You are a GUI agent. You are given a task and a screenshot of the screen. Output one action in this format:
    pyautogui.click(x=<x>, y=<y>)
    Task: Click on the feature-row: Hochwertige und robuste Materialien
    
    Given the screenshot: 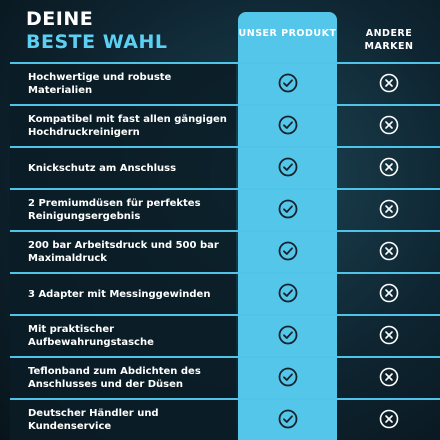 What is the action you would take?
    pyautogui.click(x=220, y=83)
    